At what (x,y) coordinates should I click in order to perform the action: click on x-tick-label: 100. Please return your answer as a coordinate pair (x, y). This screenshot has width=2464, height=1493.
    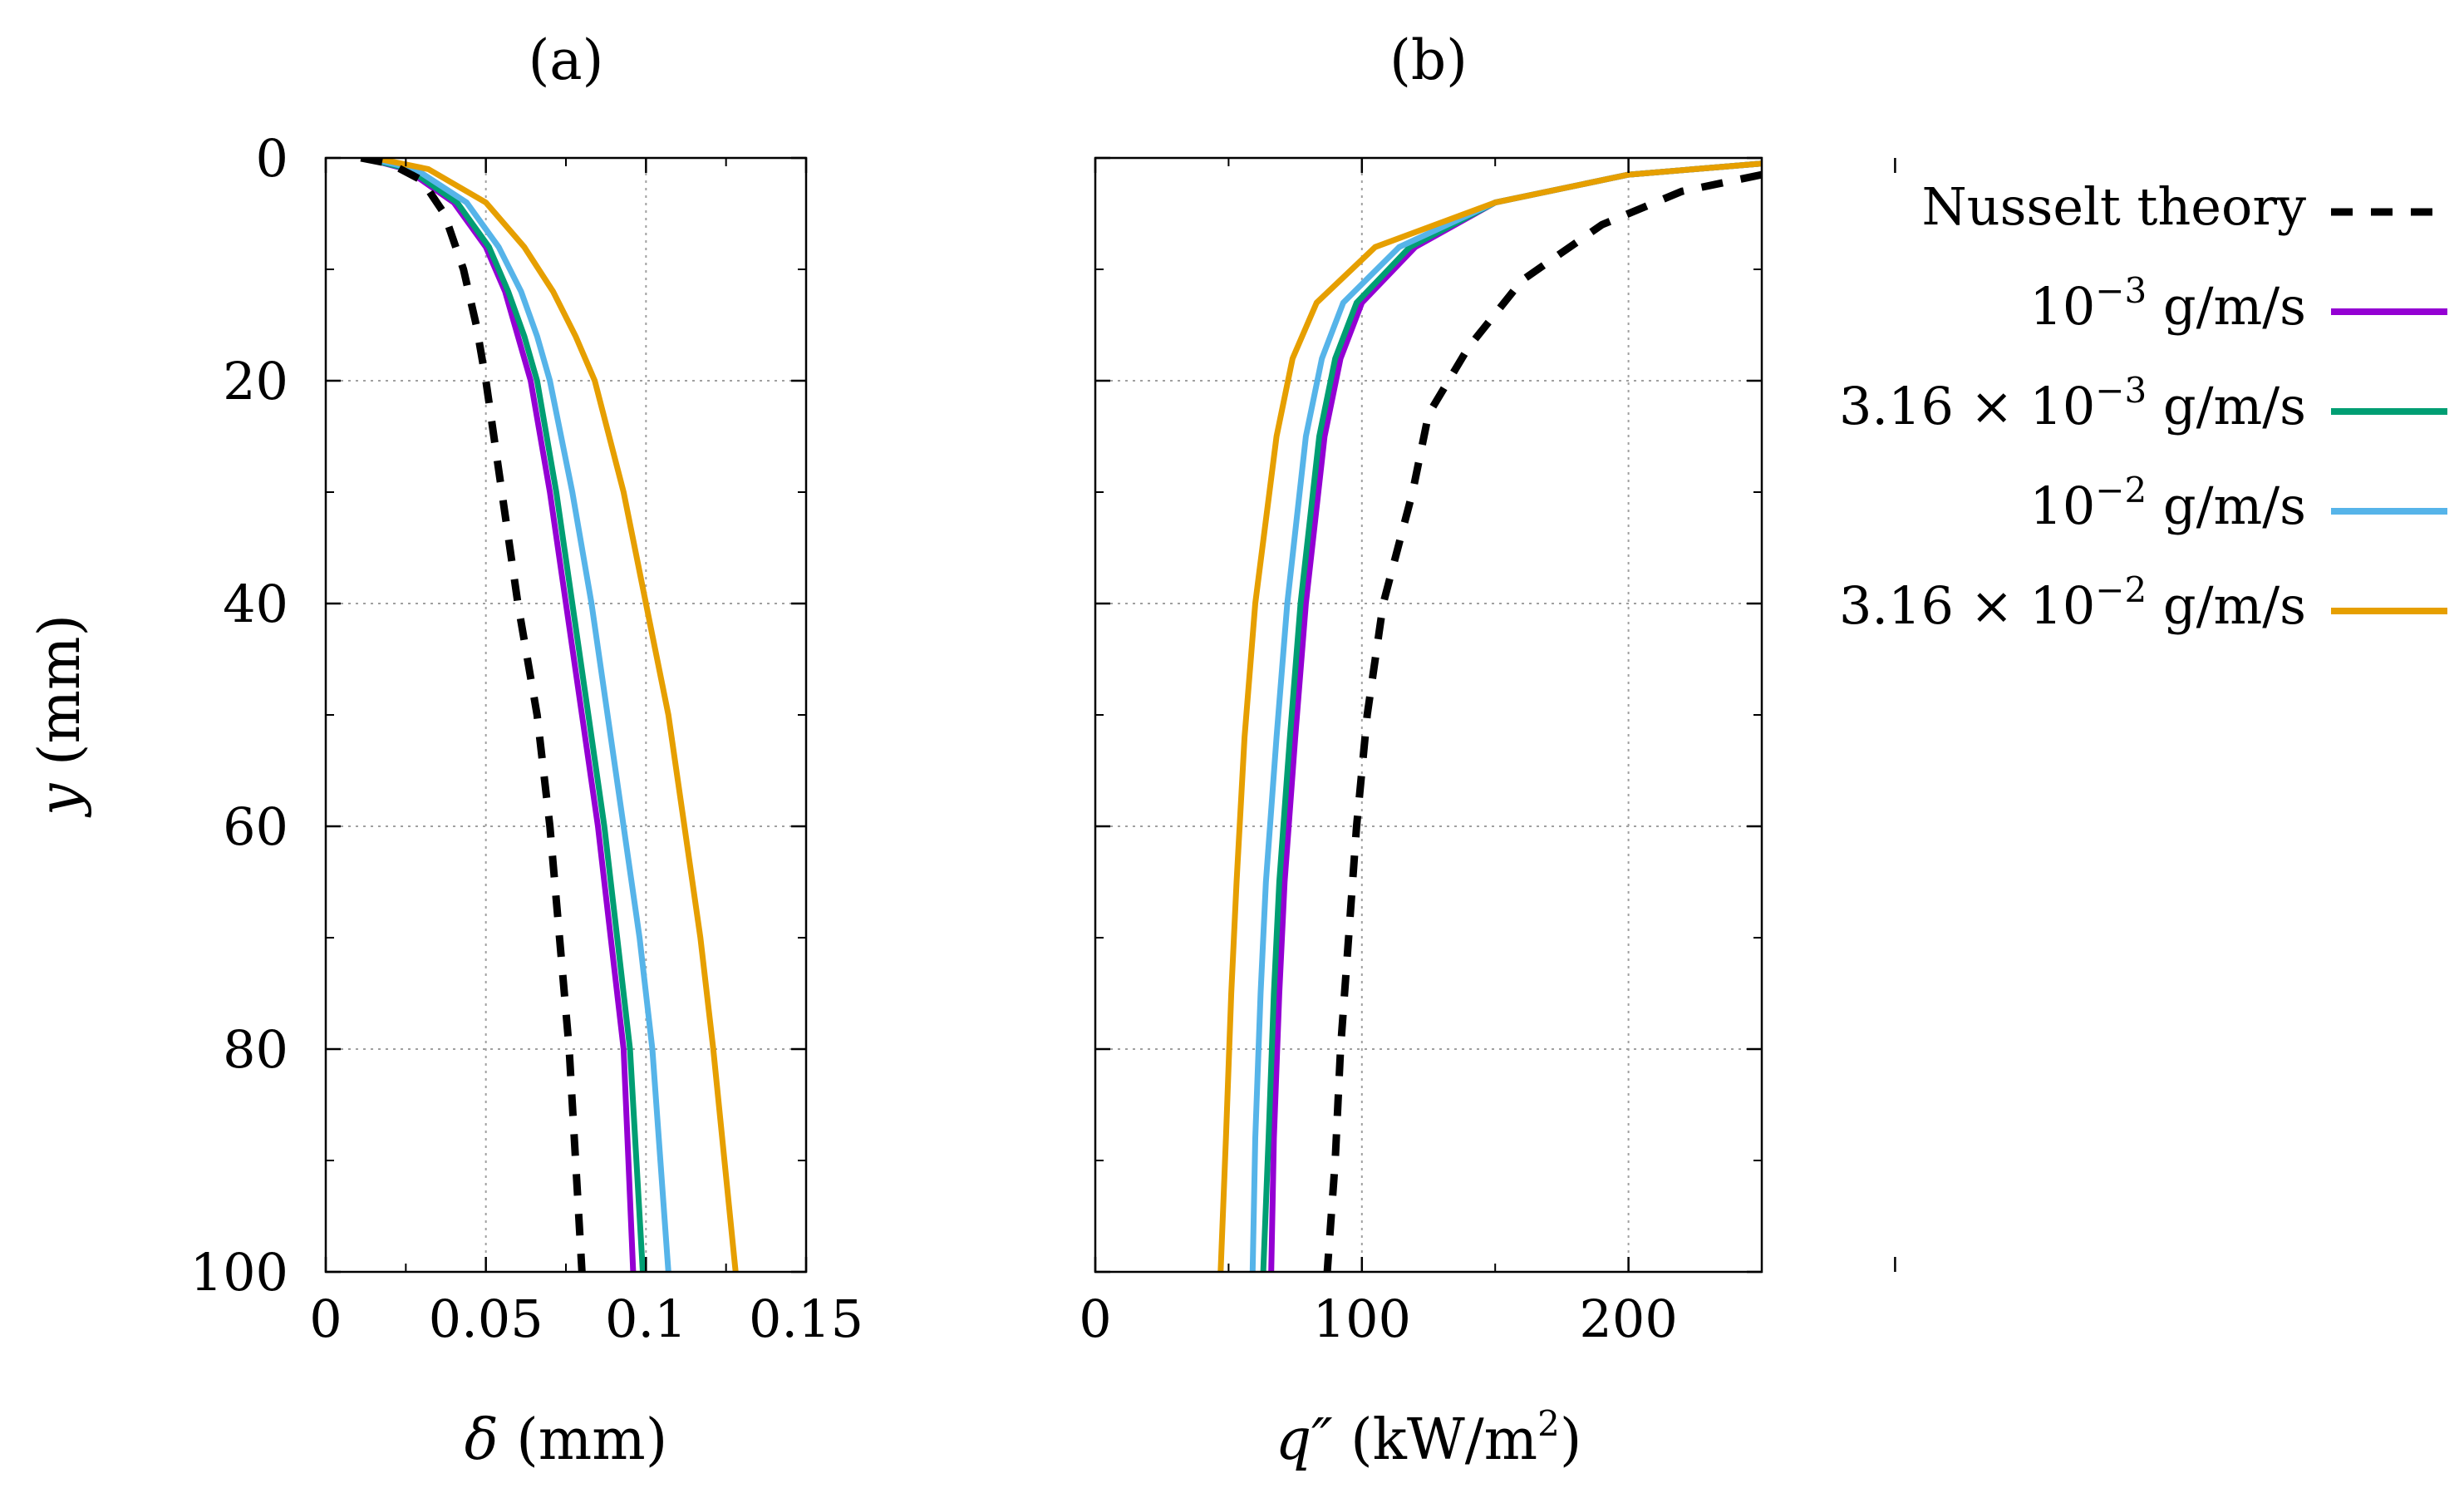
    Looking at the image, I should click on (1362, 1319).